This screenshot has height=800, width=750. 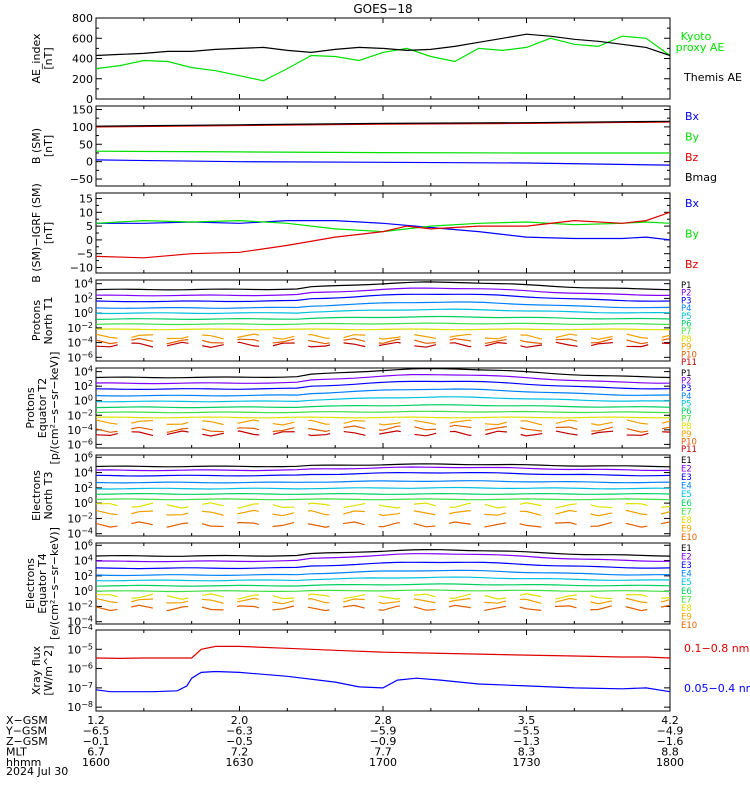 What do you see at coordinates (383, 311) in the screenshot?
I see `series-line-p5` at bounding box center [383, 311].